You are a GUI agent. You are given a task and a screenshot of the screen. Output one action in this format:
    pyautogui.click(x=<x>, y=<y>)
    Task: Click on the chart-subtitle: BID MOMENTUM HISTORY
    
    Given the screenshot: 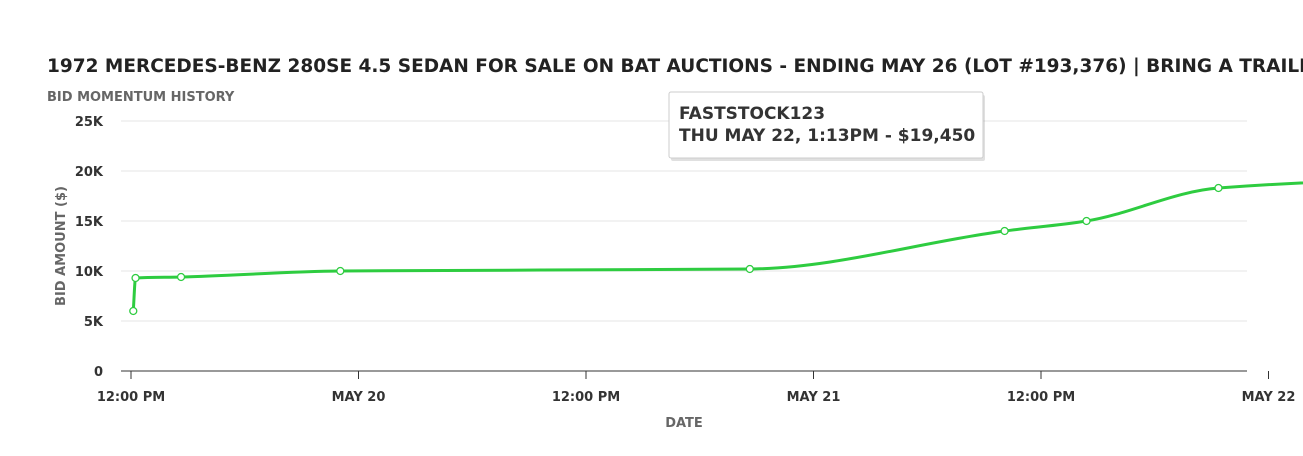 What is the action you would take?
    pyautogui.click(x=141, y=97)
    